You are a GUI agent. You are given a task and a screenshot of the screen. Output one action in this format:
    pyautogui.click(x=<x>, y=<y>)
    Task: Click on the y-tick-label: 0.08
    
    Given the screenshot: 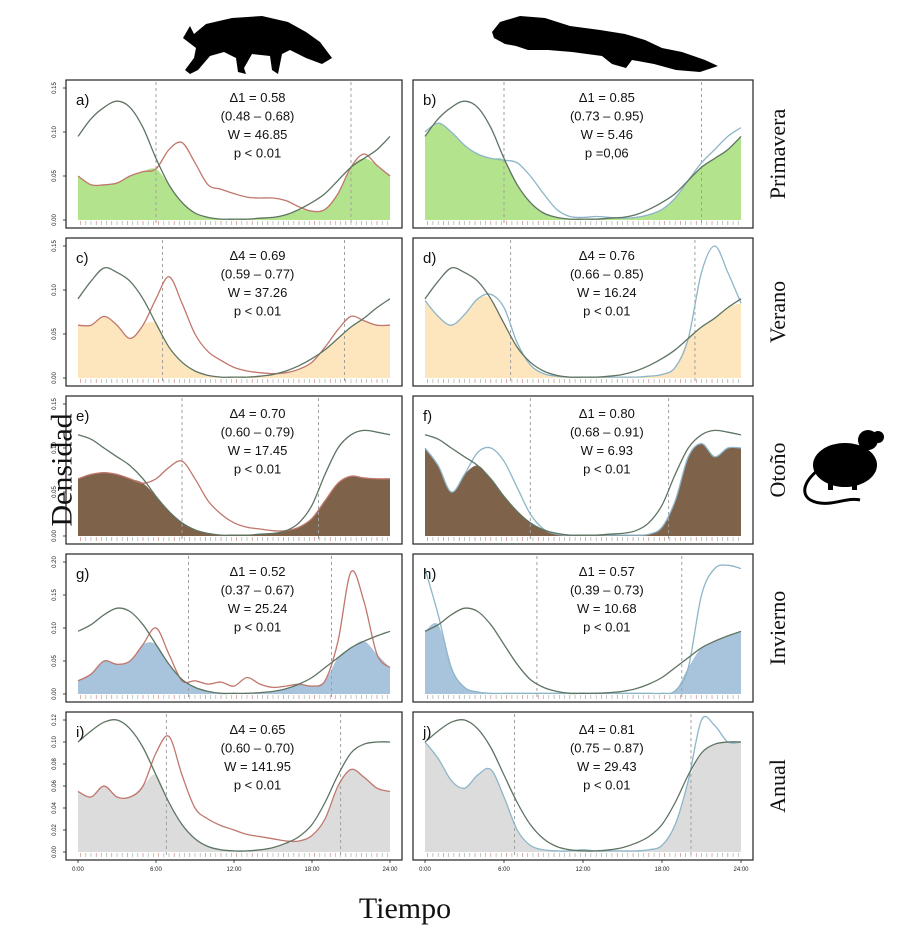 What is the action you would take?
    pyautogui.click(x=55, y=764)
    